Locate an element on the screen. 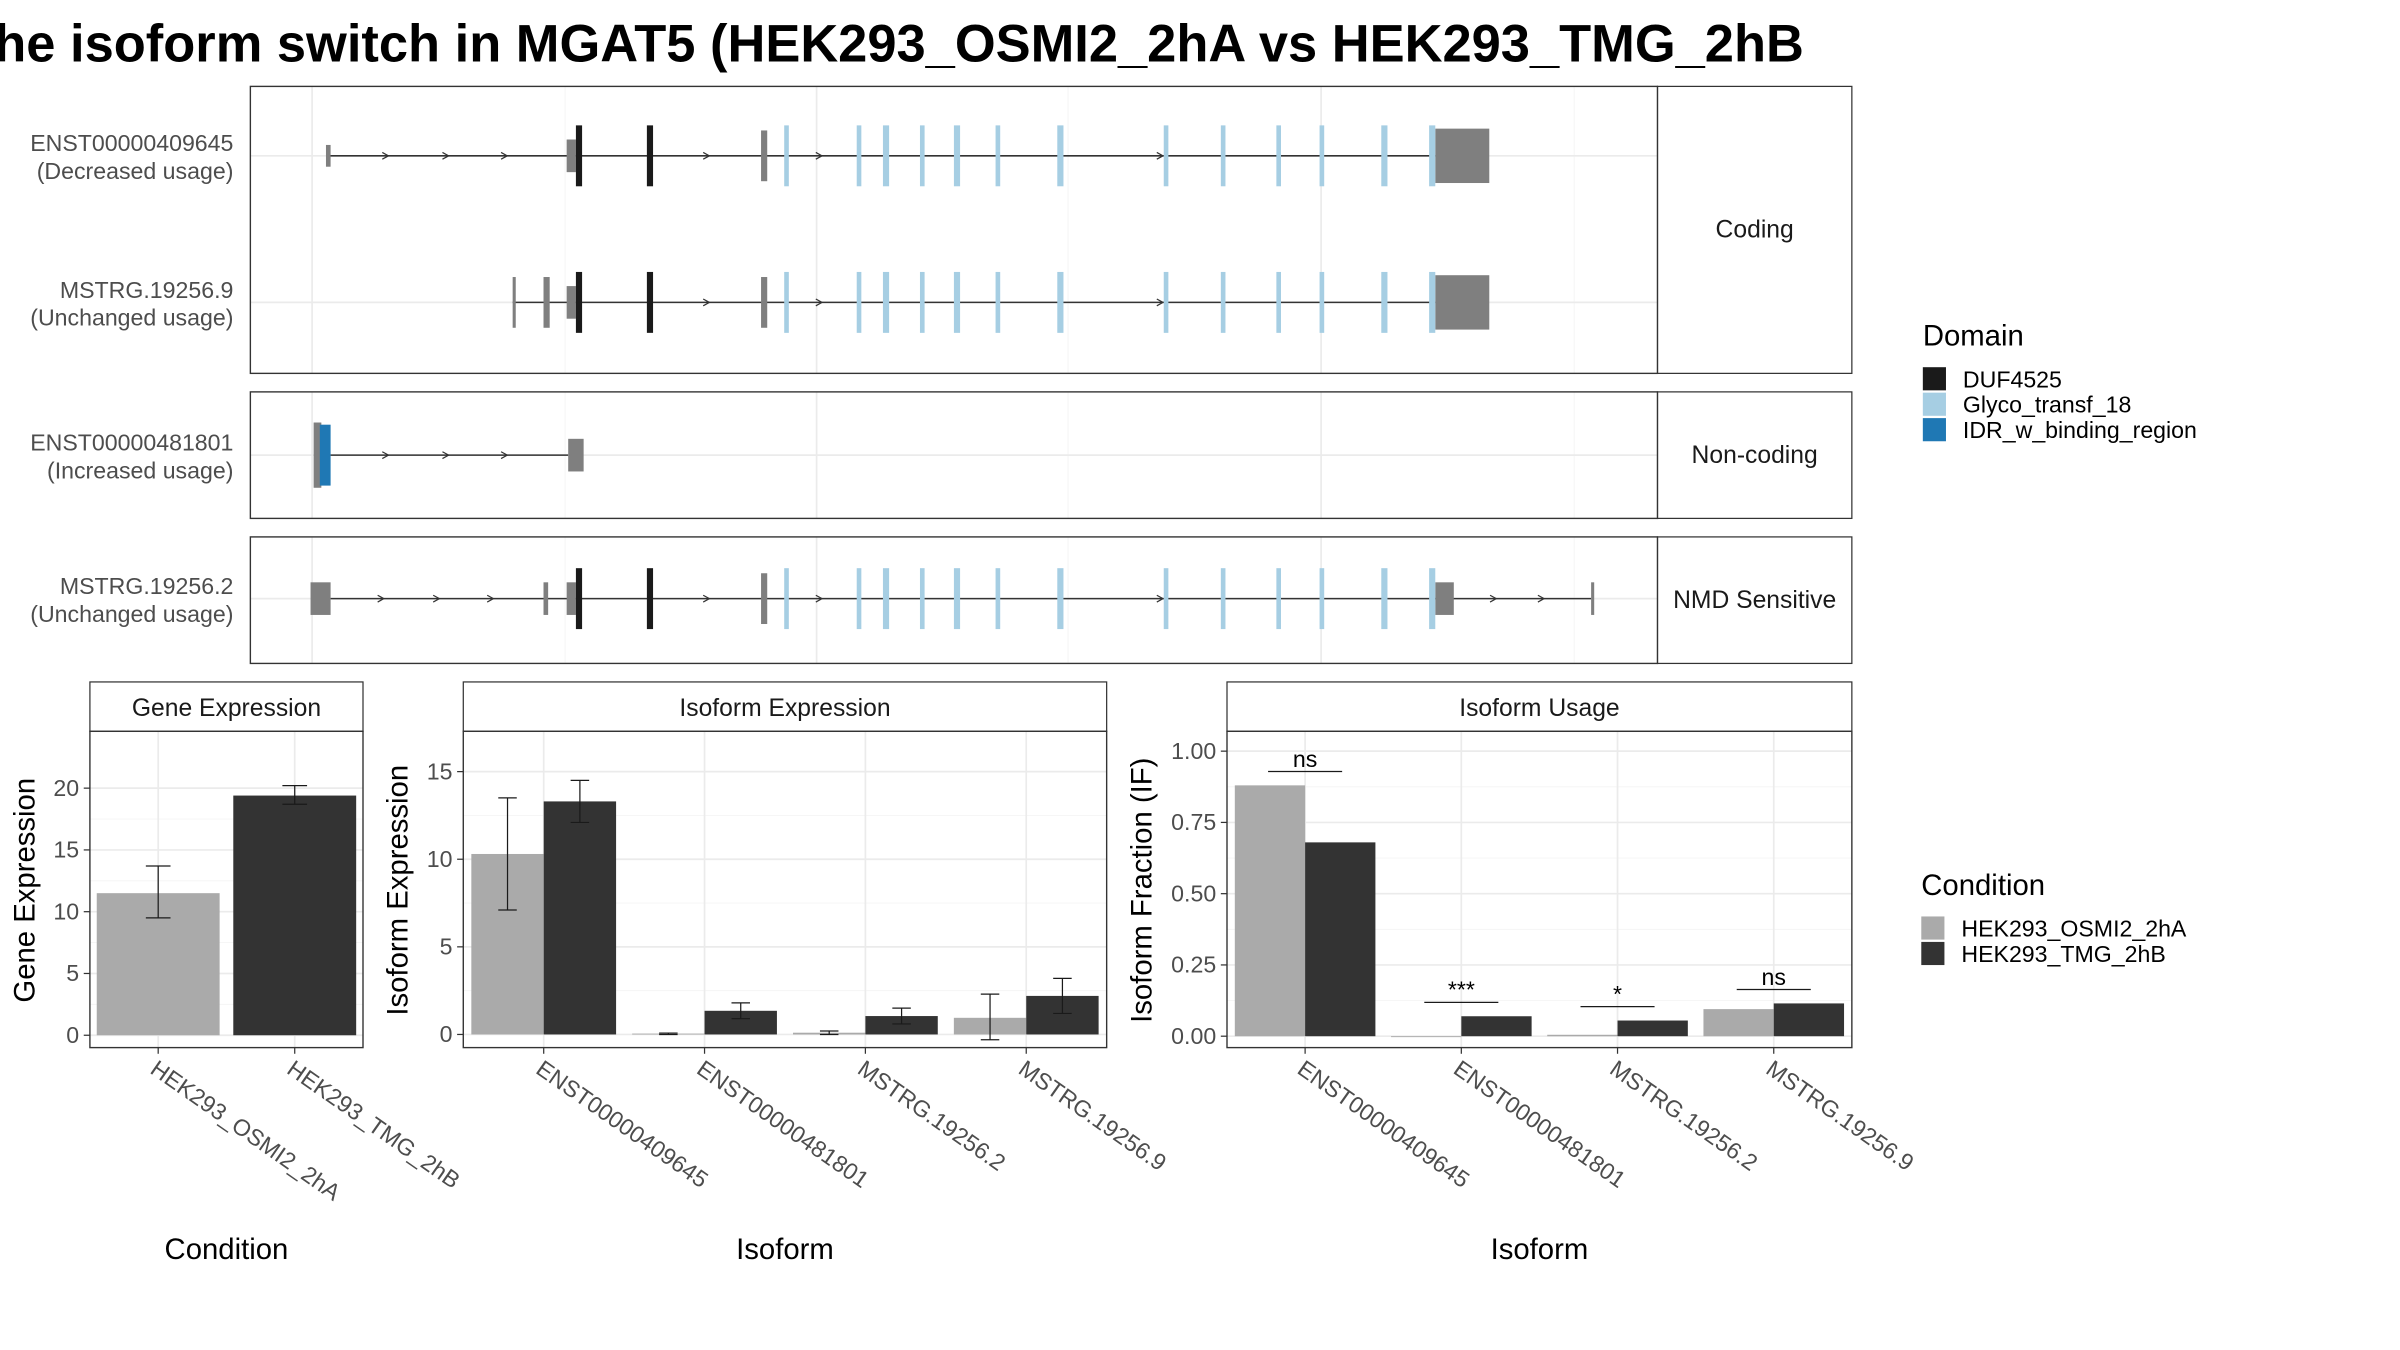 The image size is (2400, 1350). y-tick-label: 0.00 is located at coordinates (1193, 1036).